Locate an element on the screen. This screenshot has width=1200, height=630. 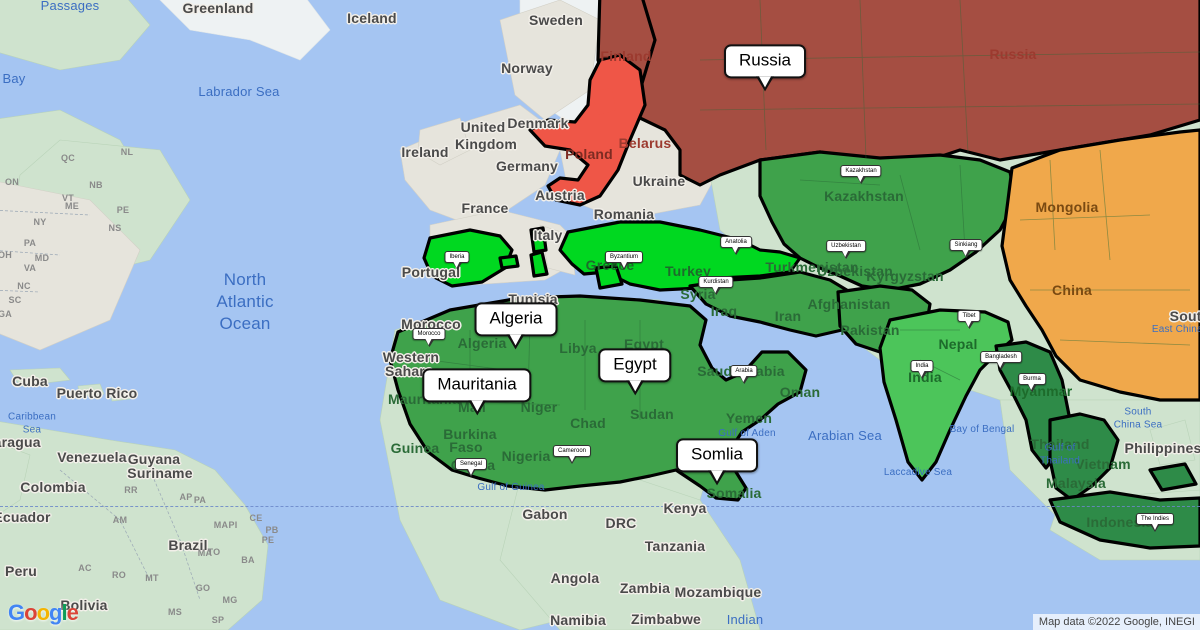
logo-letter-g-2: g is located at coordinates (55, 612).